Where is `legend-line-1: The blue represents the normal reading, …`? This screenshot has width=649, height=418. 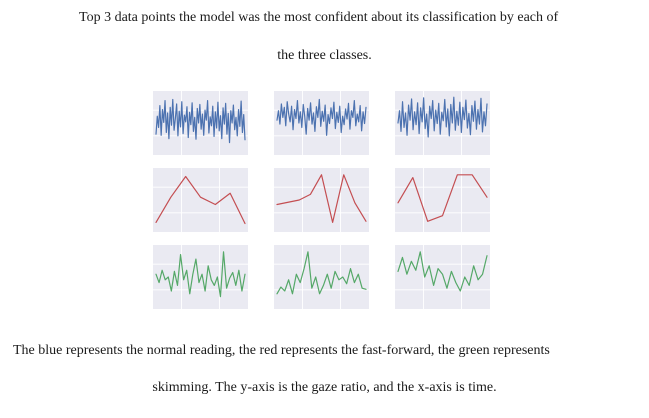
legend-line-1: The blue represents the normal reading, … is located at coordinates (281, 350).